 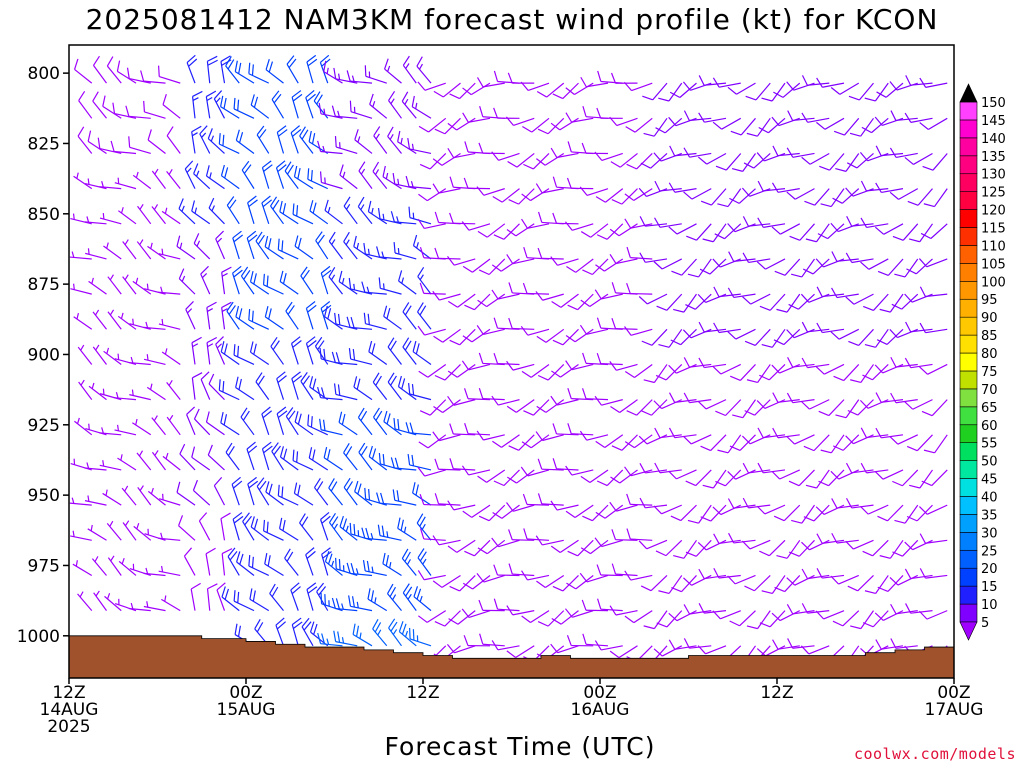 I want to click on y-tick-label: 850, so click(x=44, y=215).